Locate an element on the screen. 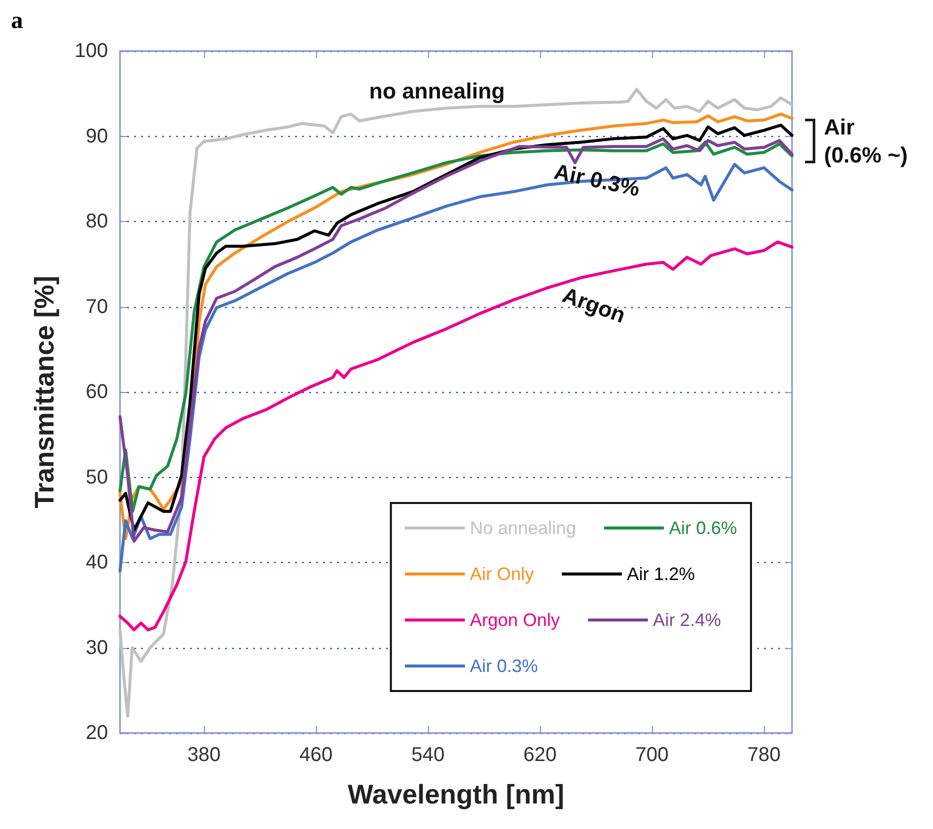  y-tick-label: 60 is located at coordinates (97, 392).